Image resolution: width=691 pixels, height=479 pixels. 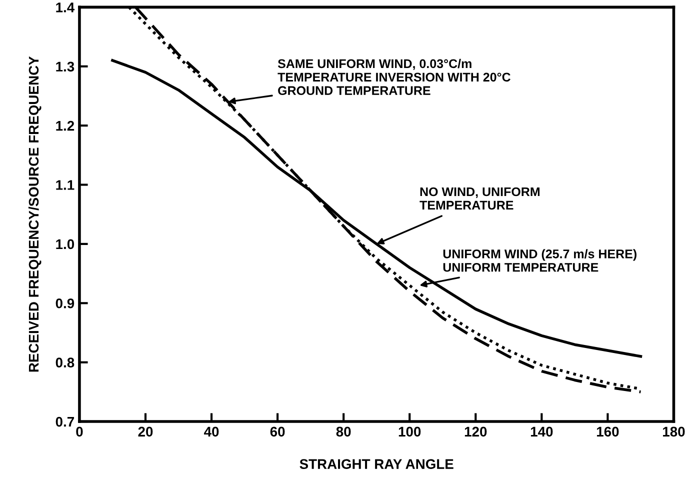 What do you see at coordinates (394, 77) in the screenshot?
I see `annotation: SAME UNIFORM WIND, 0.03°C/m TEMPERATURE INVERSION WITH 20°C GROUND TEMPERATURE` at bounding box center [394, 77].